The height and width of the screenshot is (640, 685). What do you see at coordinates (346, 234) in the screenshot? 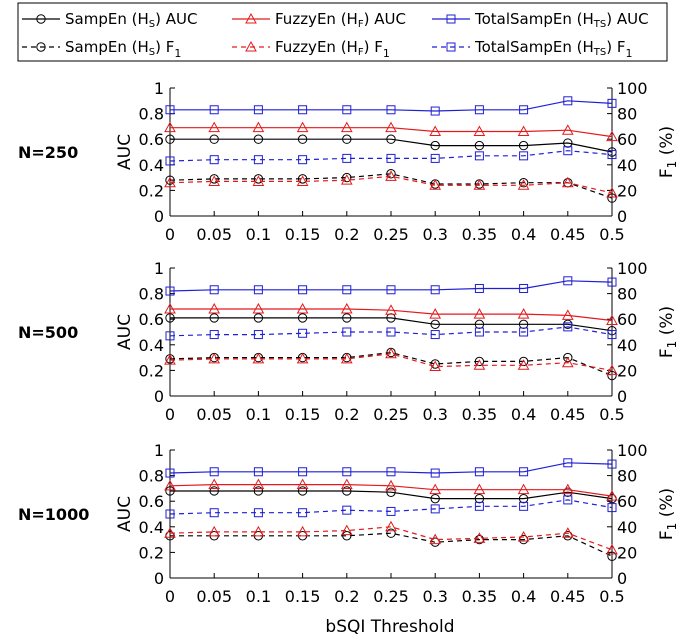
I see `x-tick-label: 0.2` at bounding box center [346, 234].